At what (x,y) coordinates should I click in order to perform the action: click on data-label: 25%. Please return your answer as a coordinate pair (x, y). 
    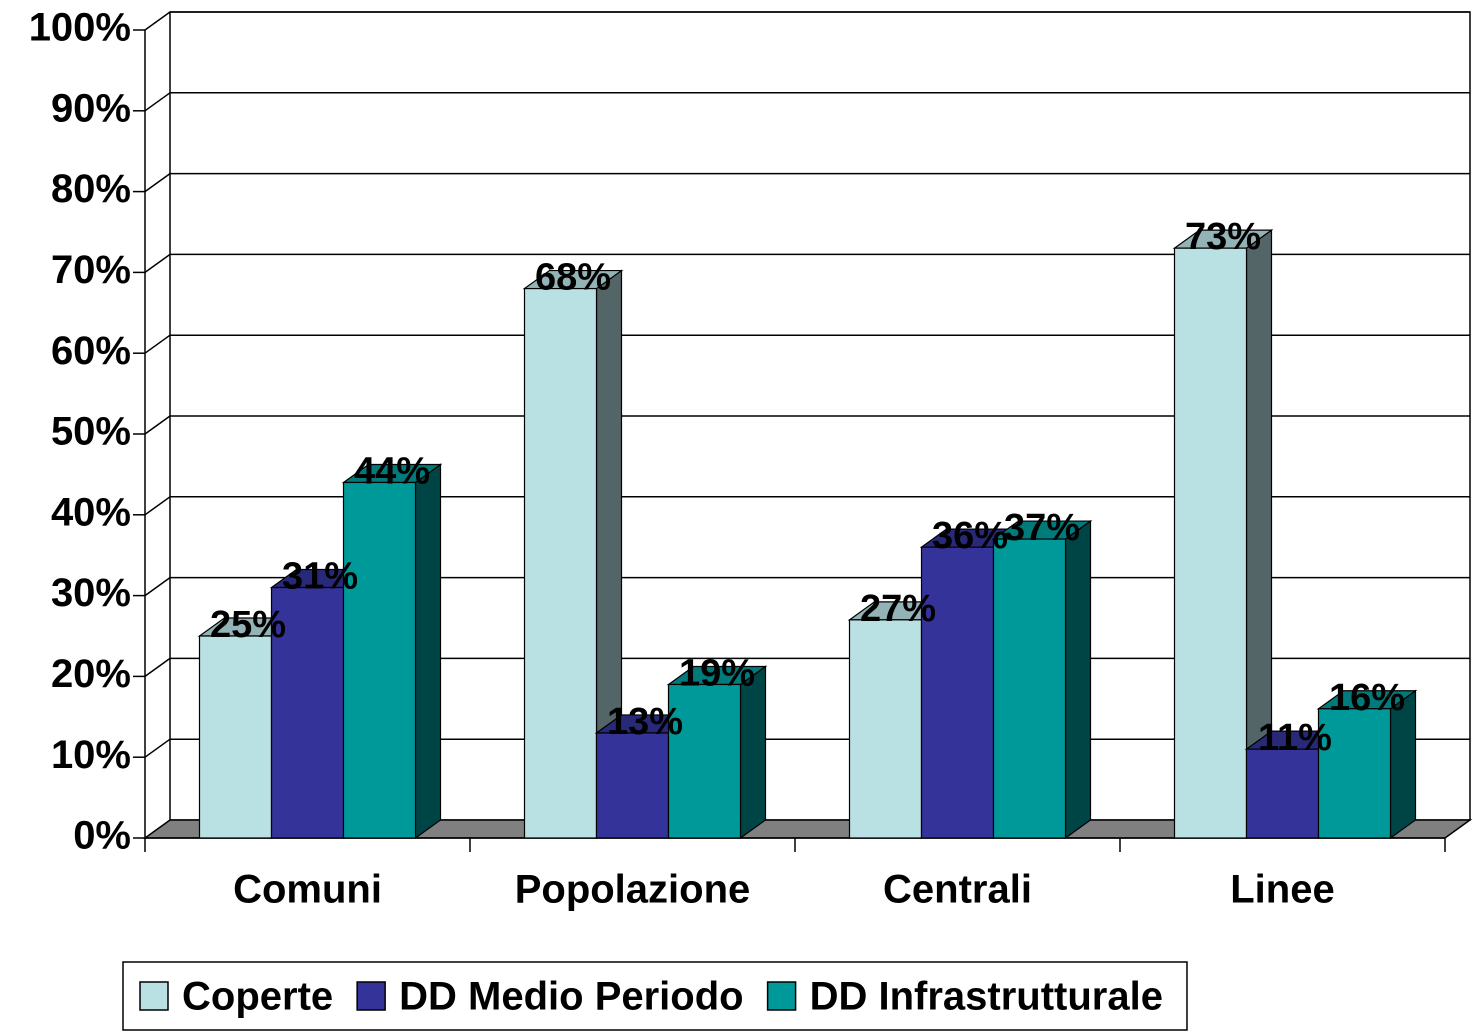
    Looking at the image, I should click on (248, 625).